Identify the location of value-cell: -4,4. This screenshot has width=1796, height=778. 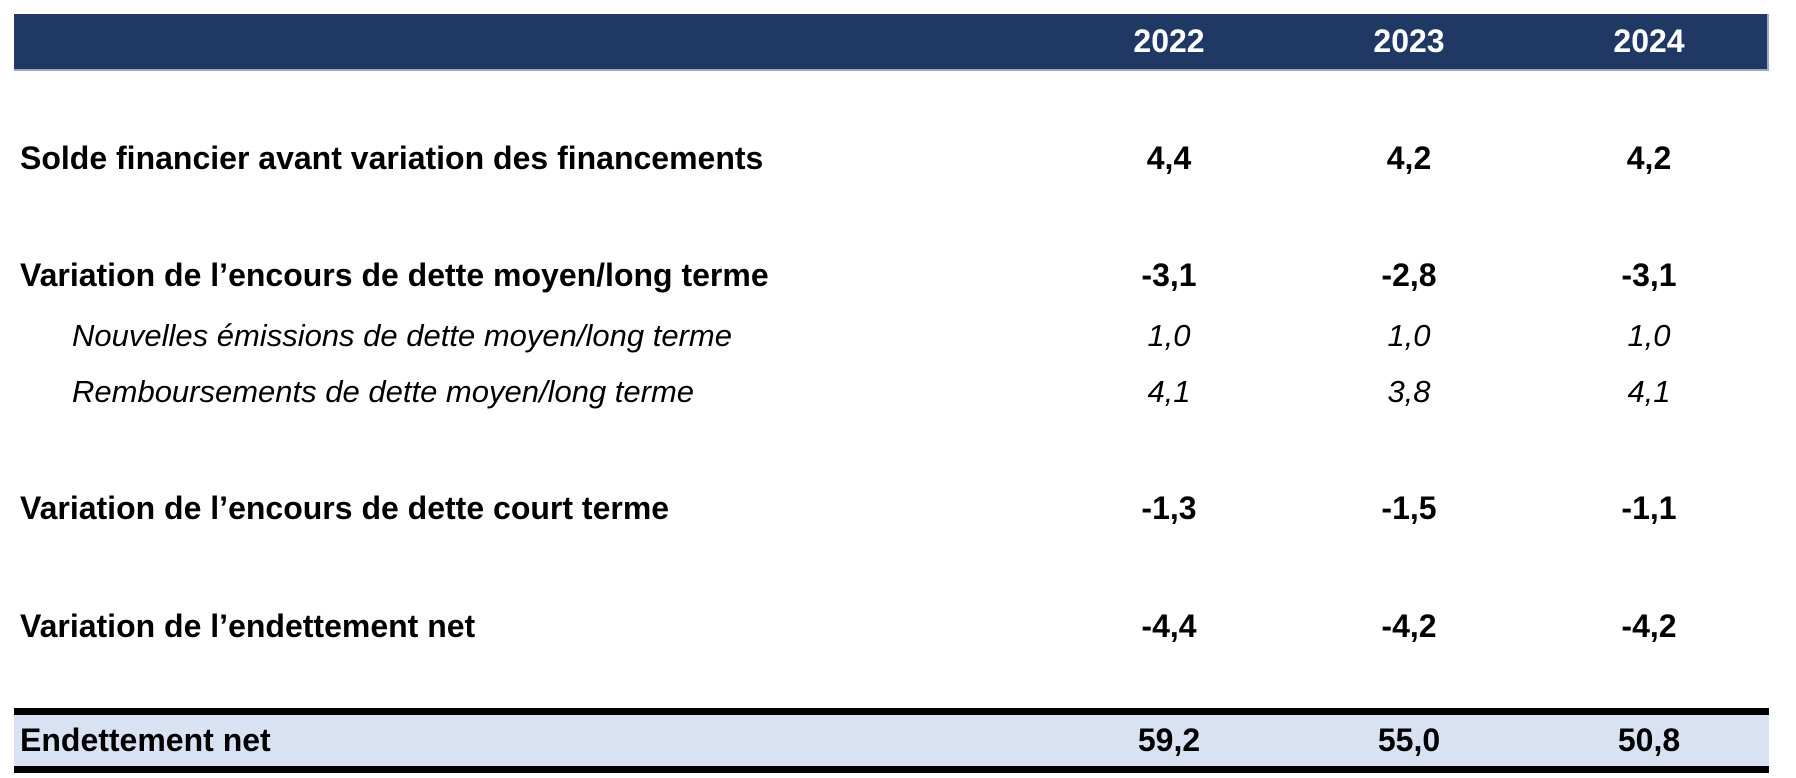
(1169, 626).